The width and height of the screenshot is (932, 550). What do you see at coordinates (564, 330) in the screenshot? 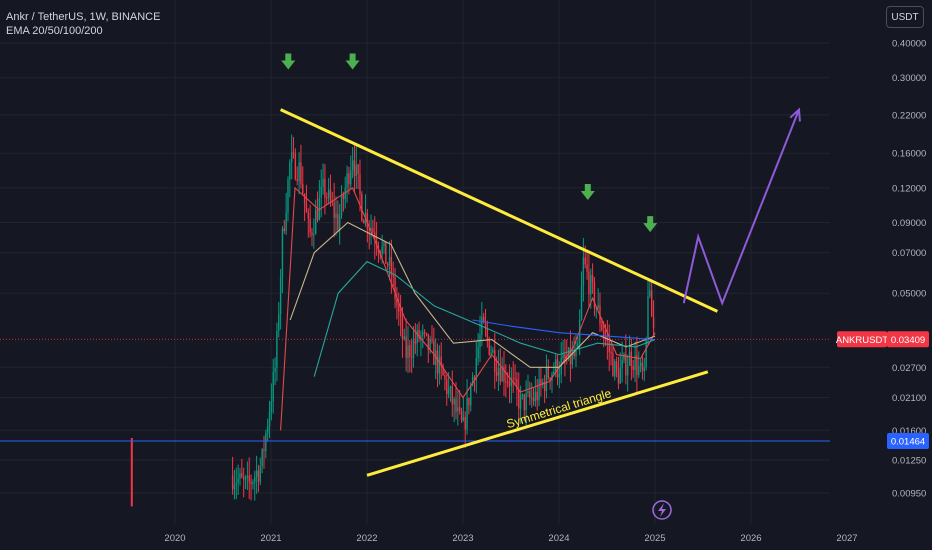
I see `ema-line` at bounding box center [564, 330].